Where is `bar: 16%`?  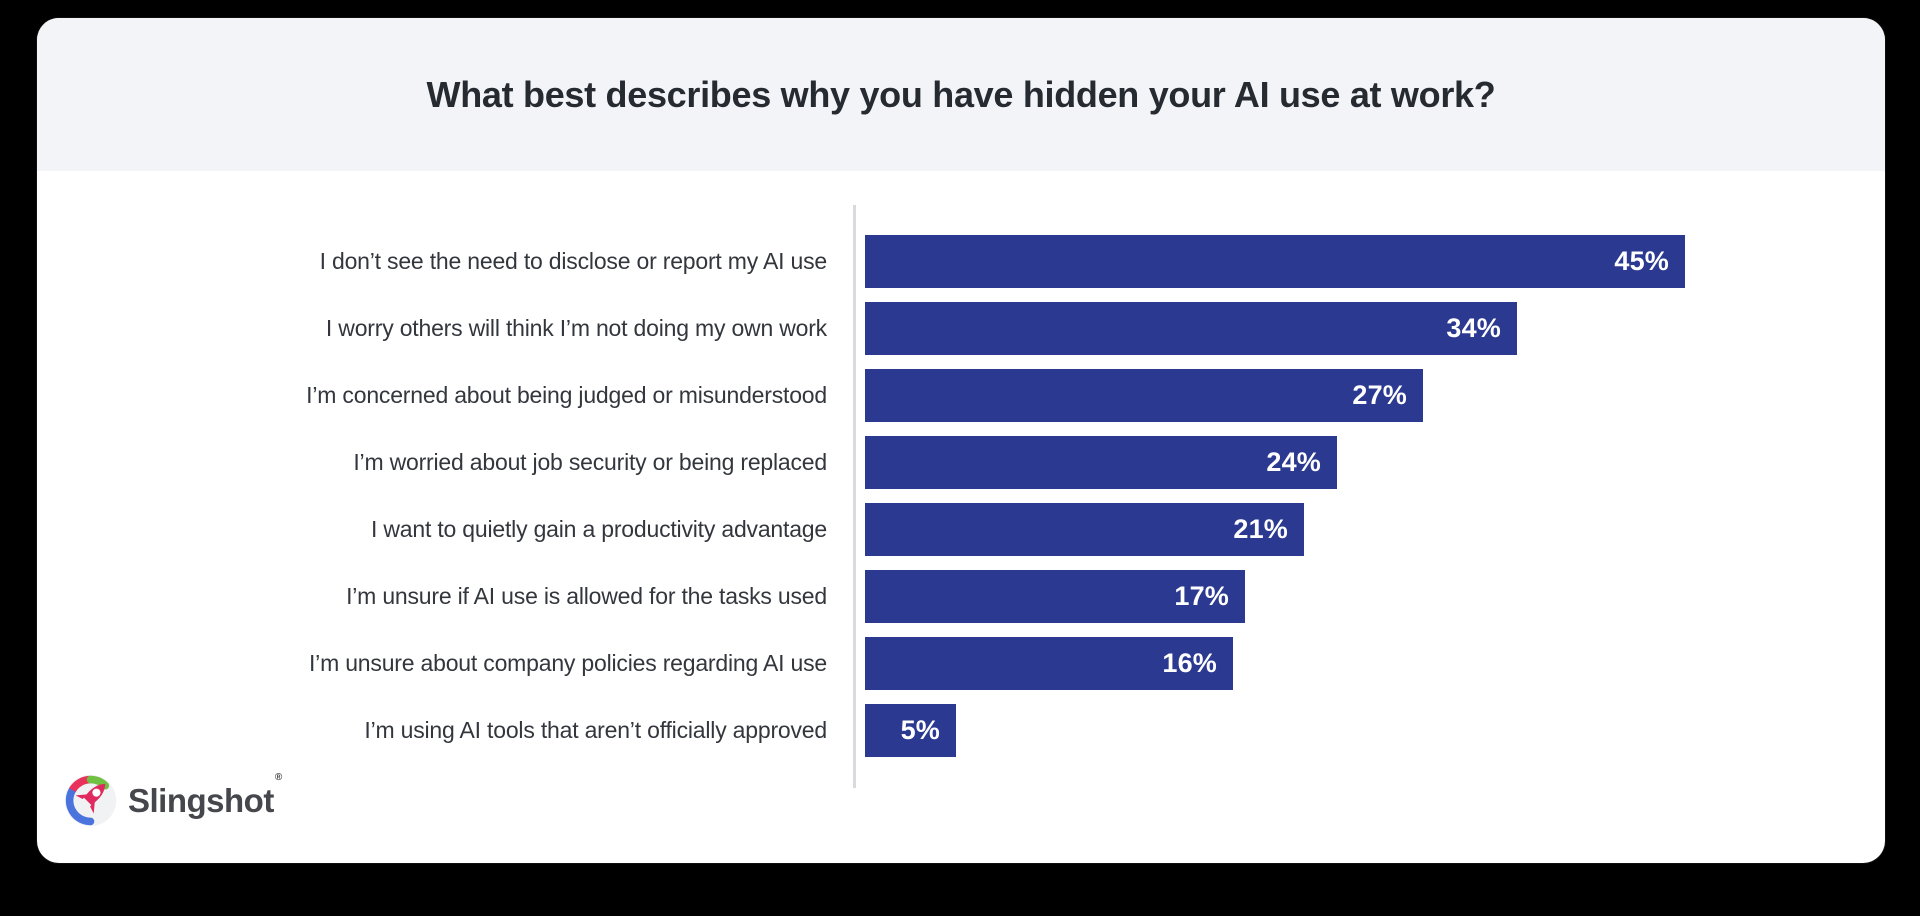
bar: 16% is located at coordinates (1049, 663).